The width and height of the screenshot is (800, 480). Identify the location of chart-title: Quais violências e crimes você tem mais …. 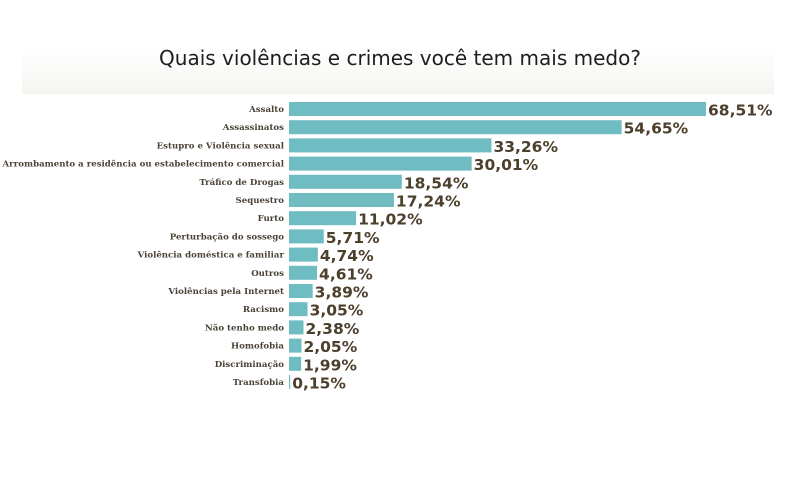
(400, 58).